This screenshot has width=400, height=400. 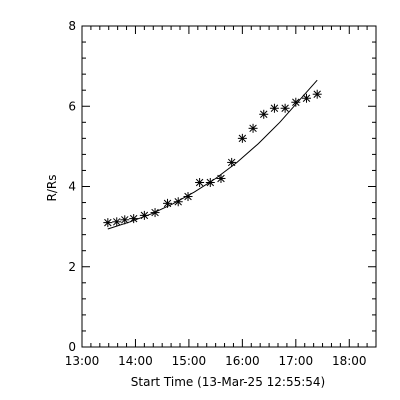 I want to click on y-axis-label: R/Rs, so click(x=52, y=188).